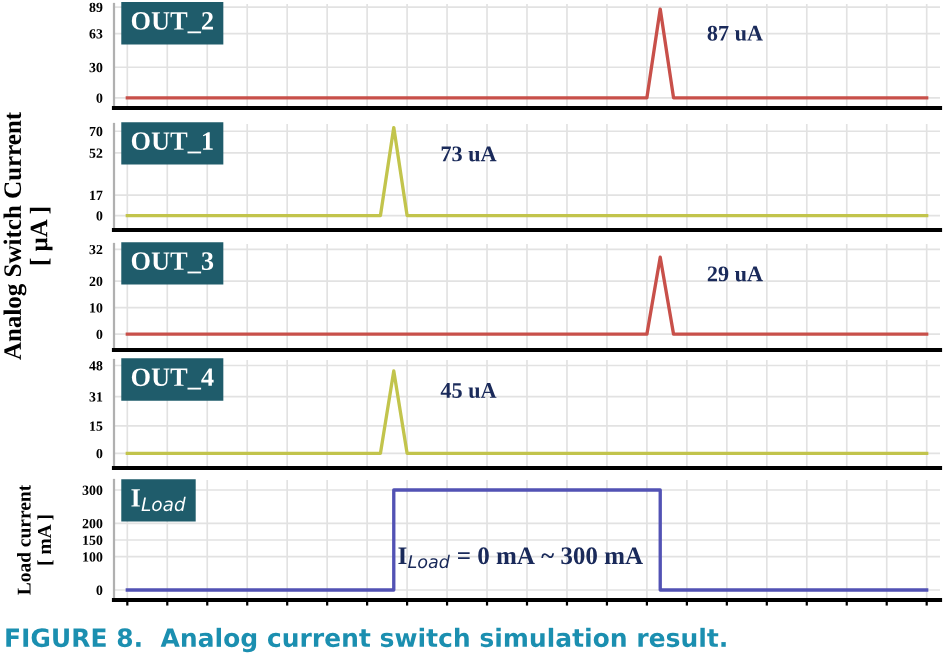 The image size is (948, 660). What do you see at coordinates (28, 236) in the screenshot?
I see `y-axis-title: Analog Switch Current [ μA ]` at bounding box center [28, 236].